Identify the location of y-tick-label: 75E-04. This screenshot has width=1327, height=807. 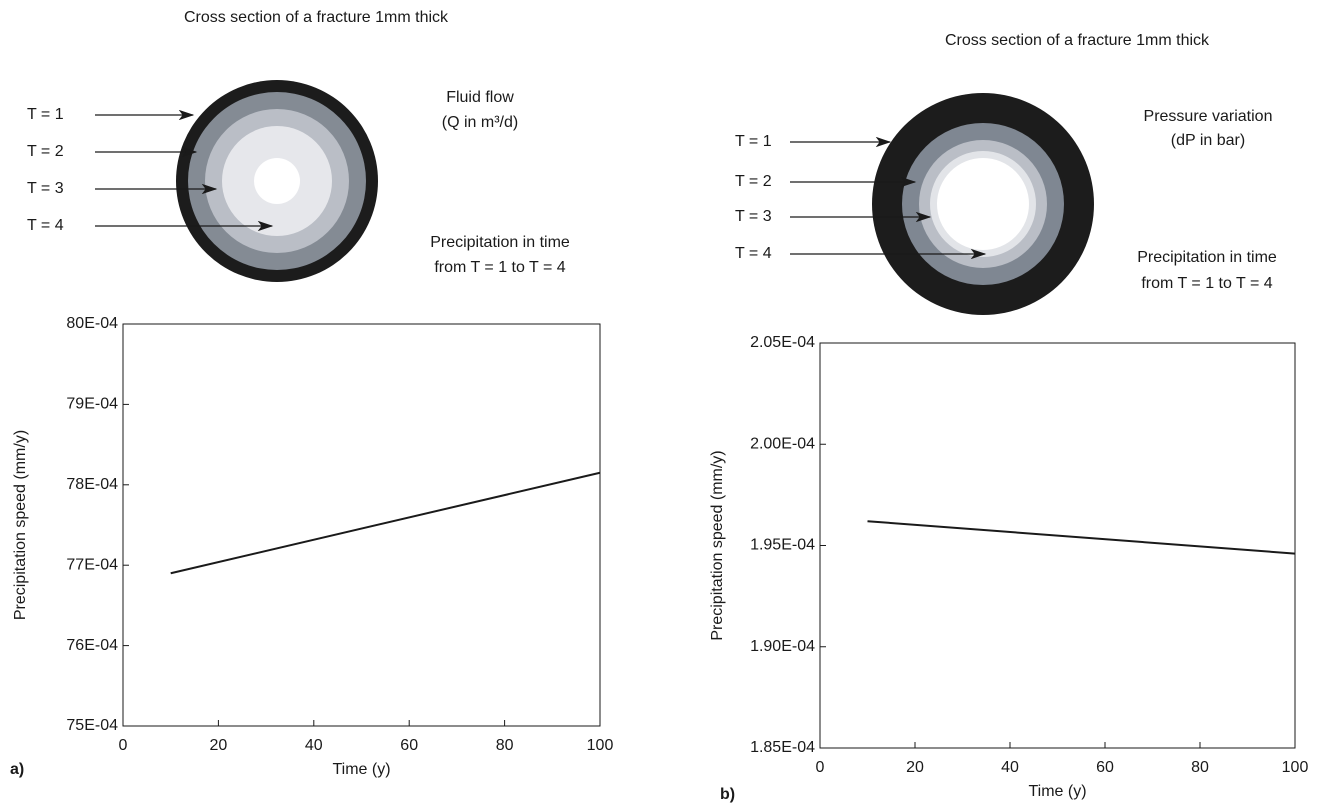
(92, 725).